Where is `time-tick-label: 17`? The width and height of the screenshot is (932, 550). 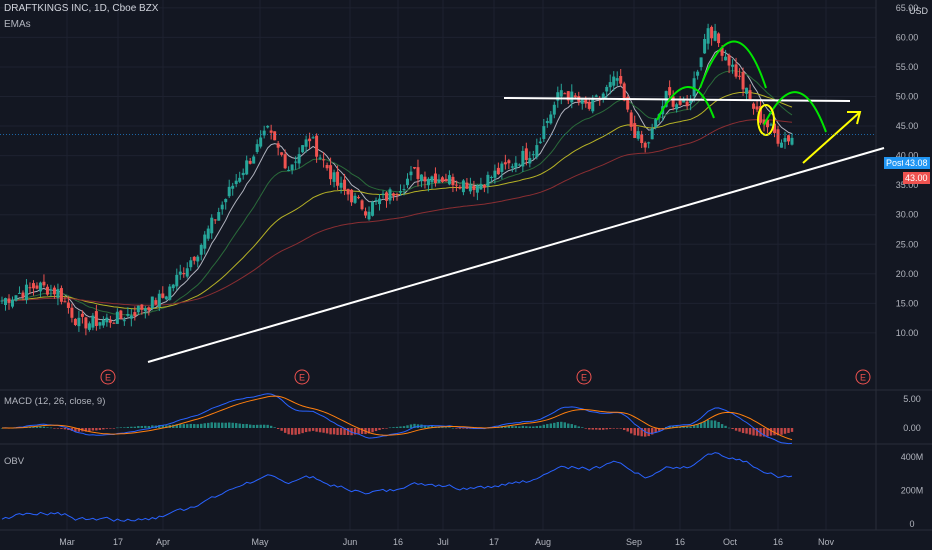
time-tick-label: 17 is located at coordinates (494, 542).